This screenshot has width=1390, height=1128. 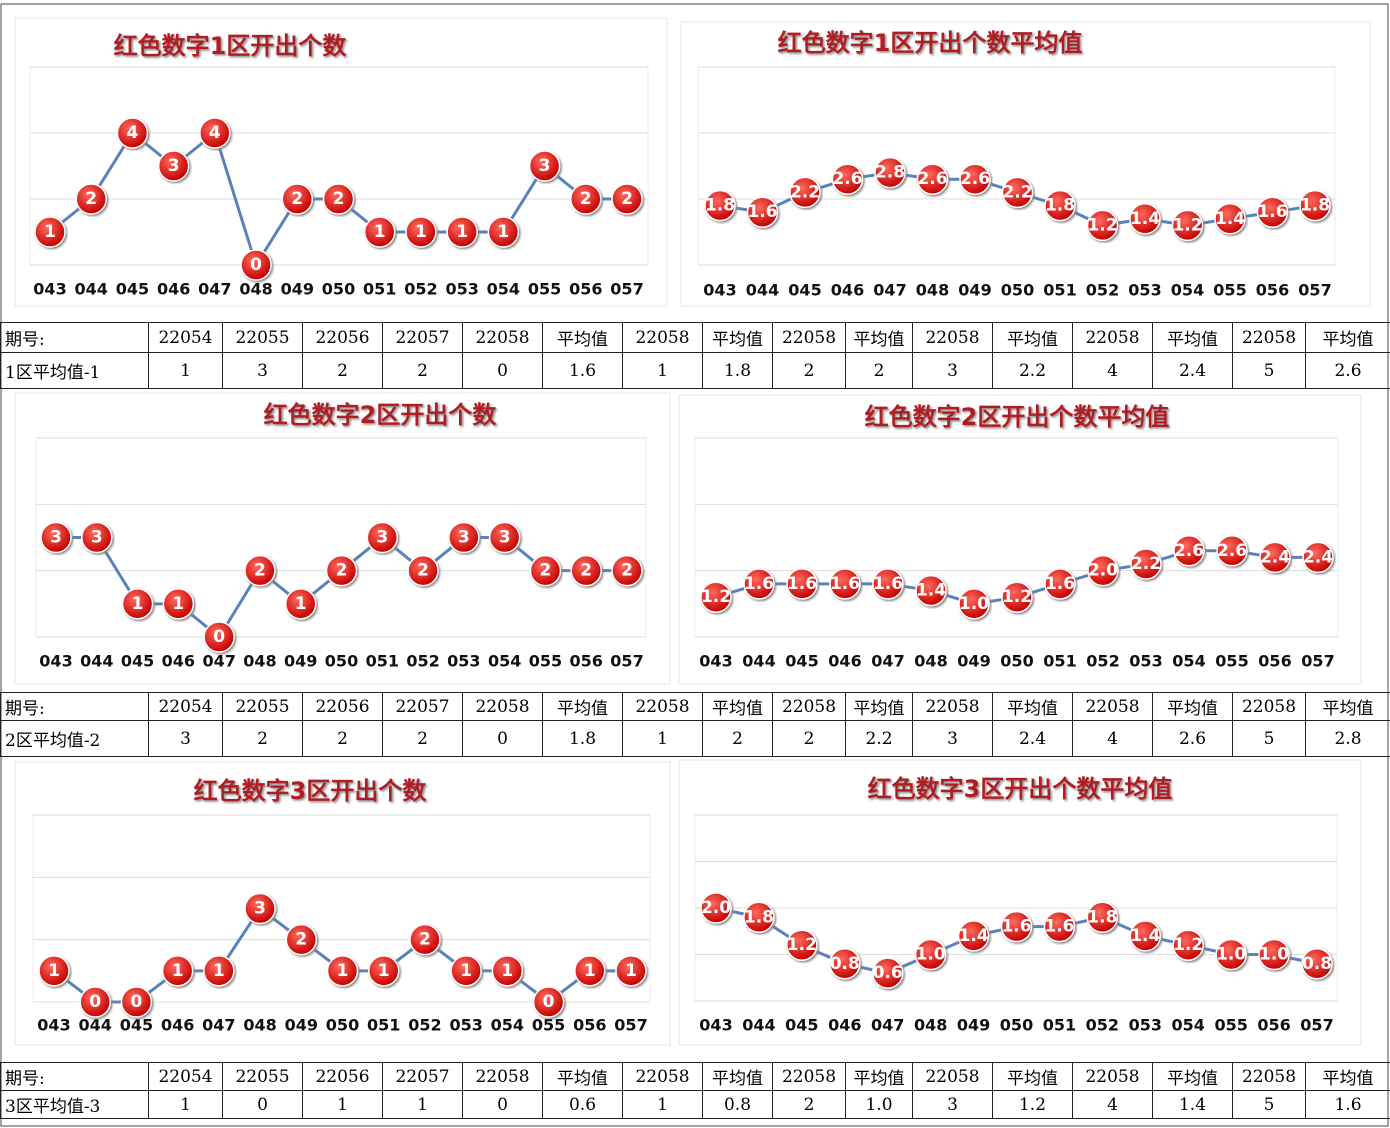 I want to click on data-label: 1.6, so click(x=1272, y=212).